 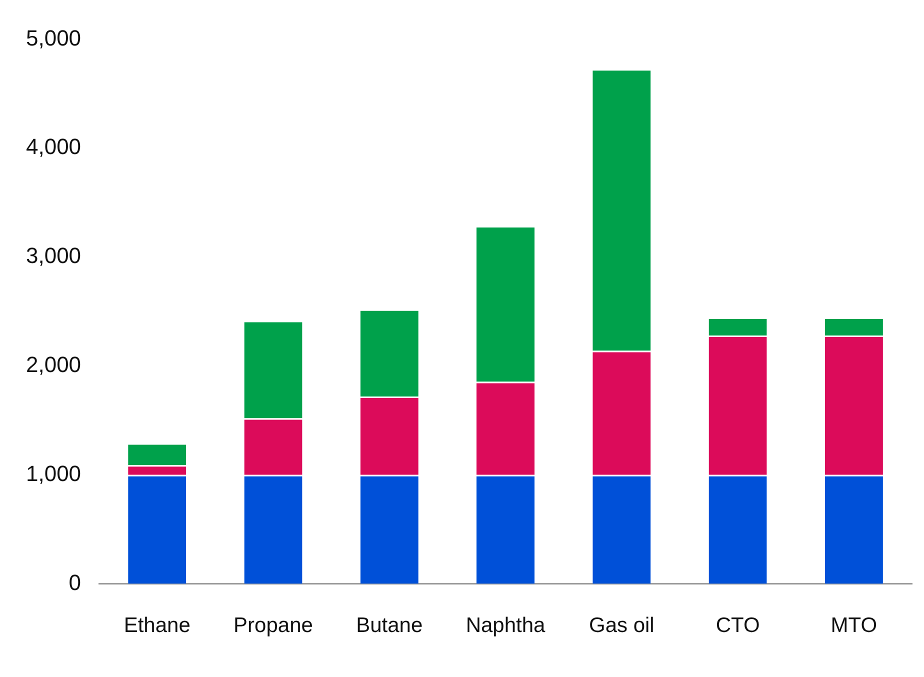 I want to click on x-tick-label: Propane, so click(x=273, y=626).